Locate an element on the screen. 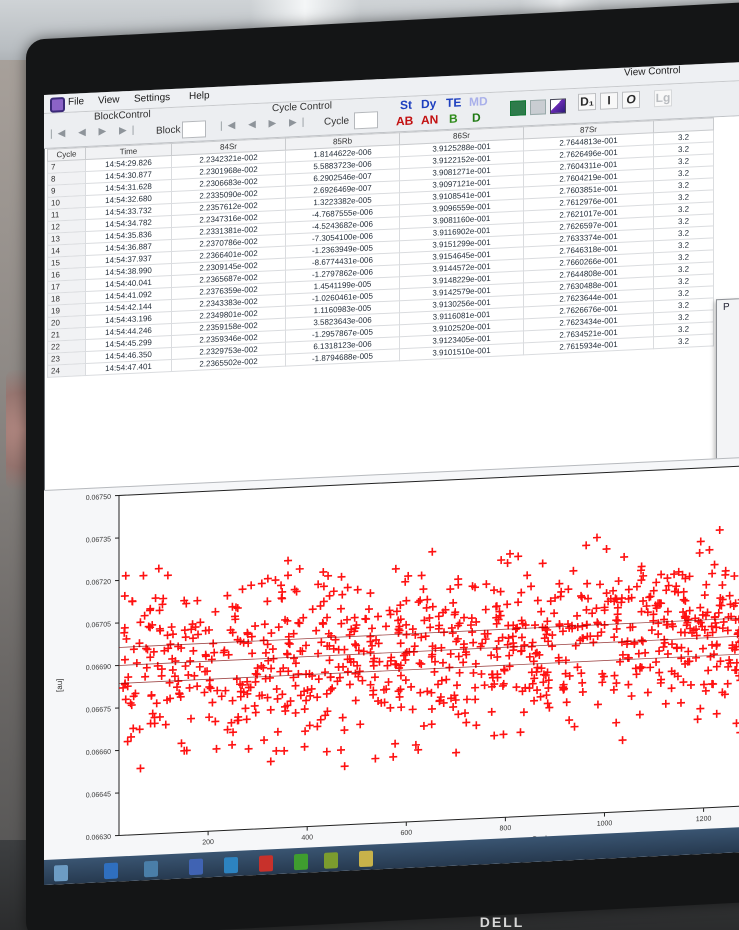 The image size is (739, 930). cycle-input is located at coordinates (366, 120).